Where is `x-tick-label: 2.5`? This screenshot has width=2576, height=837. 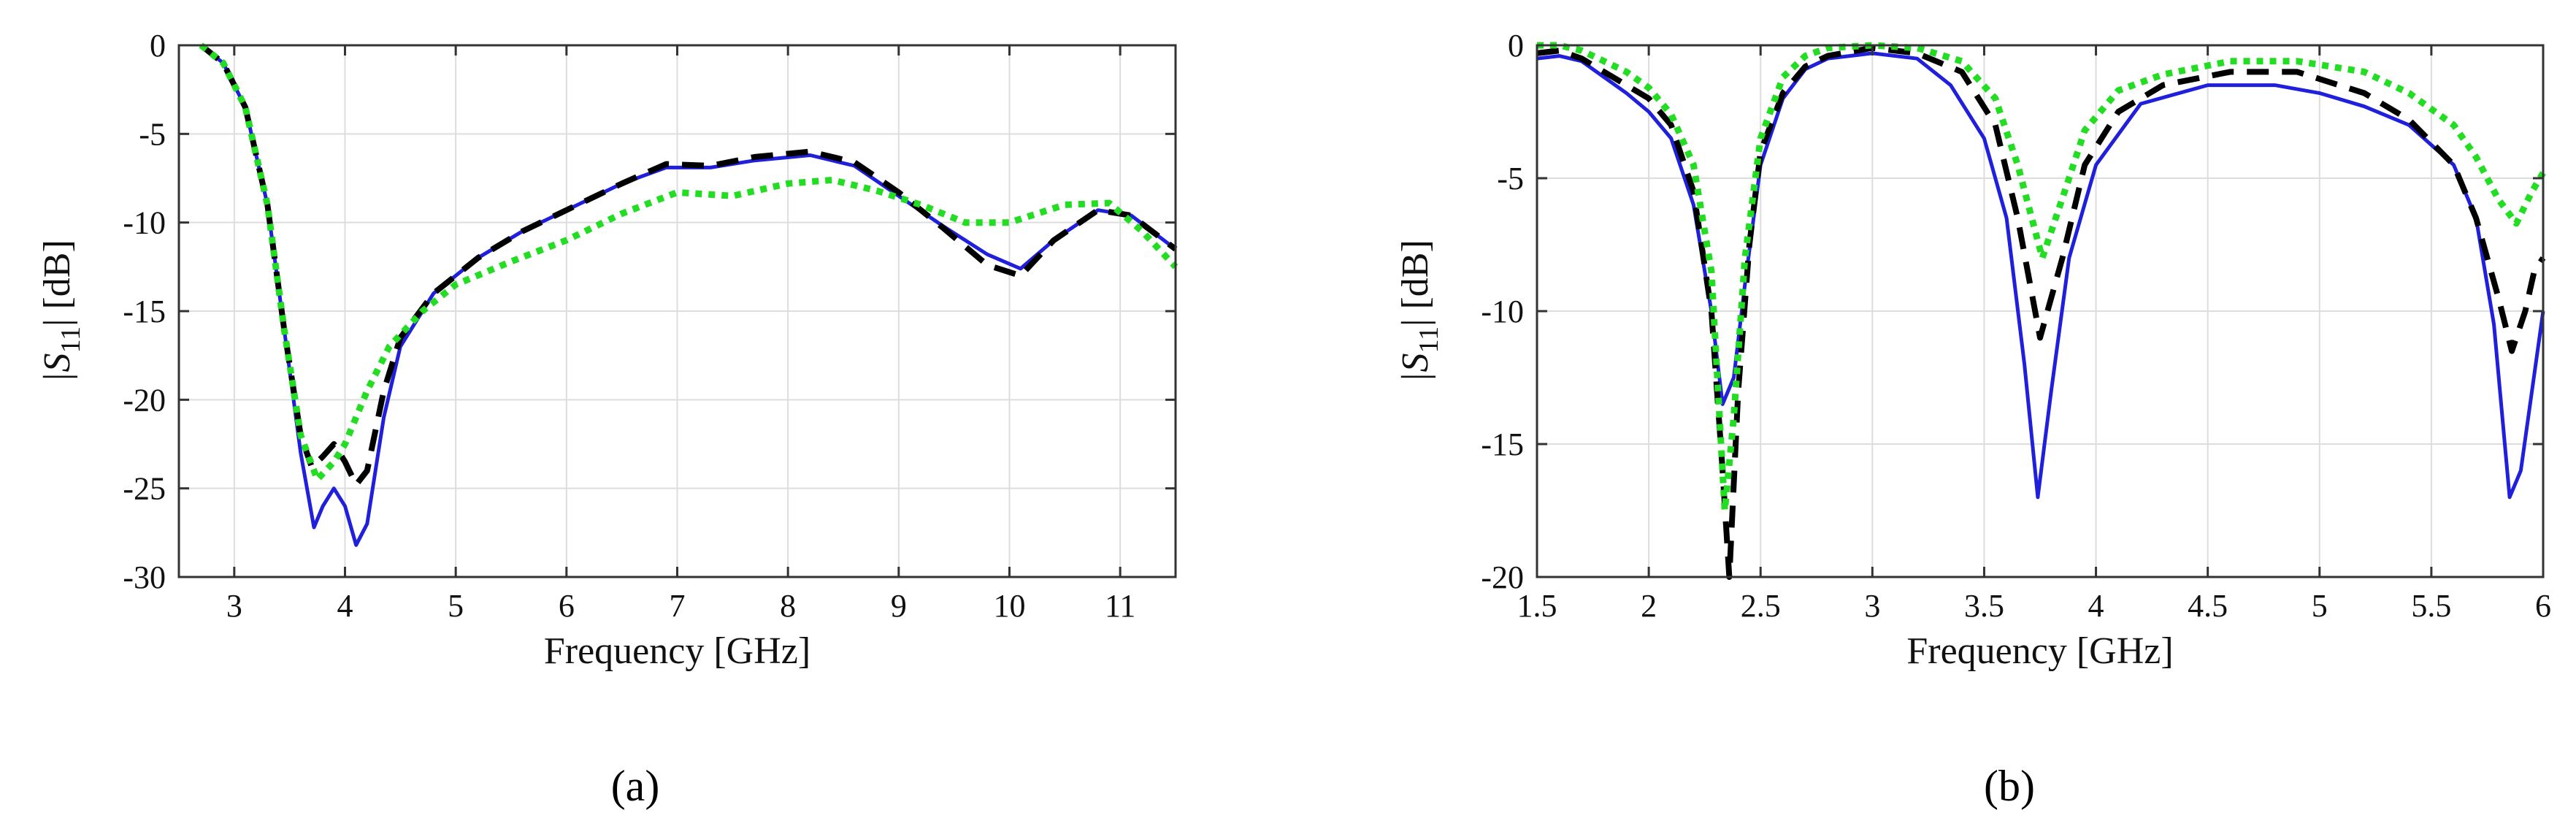 x-tick-label: 2.5 is located at coordinates (1761, 606).